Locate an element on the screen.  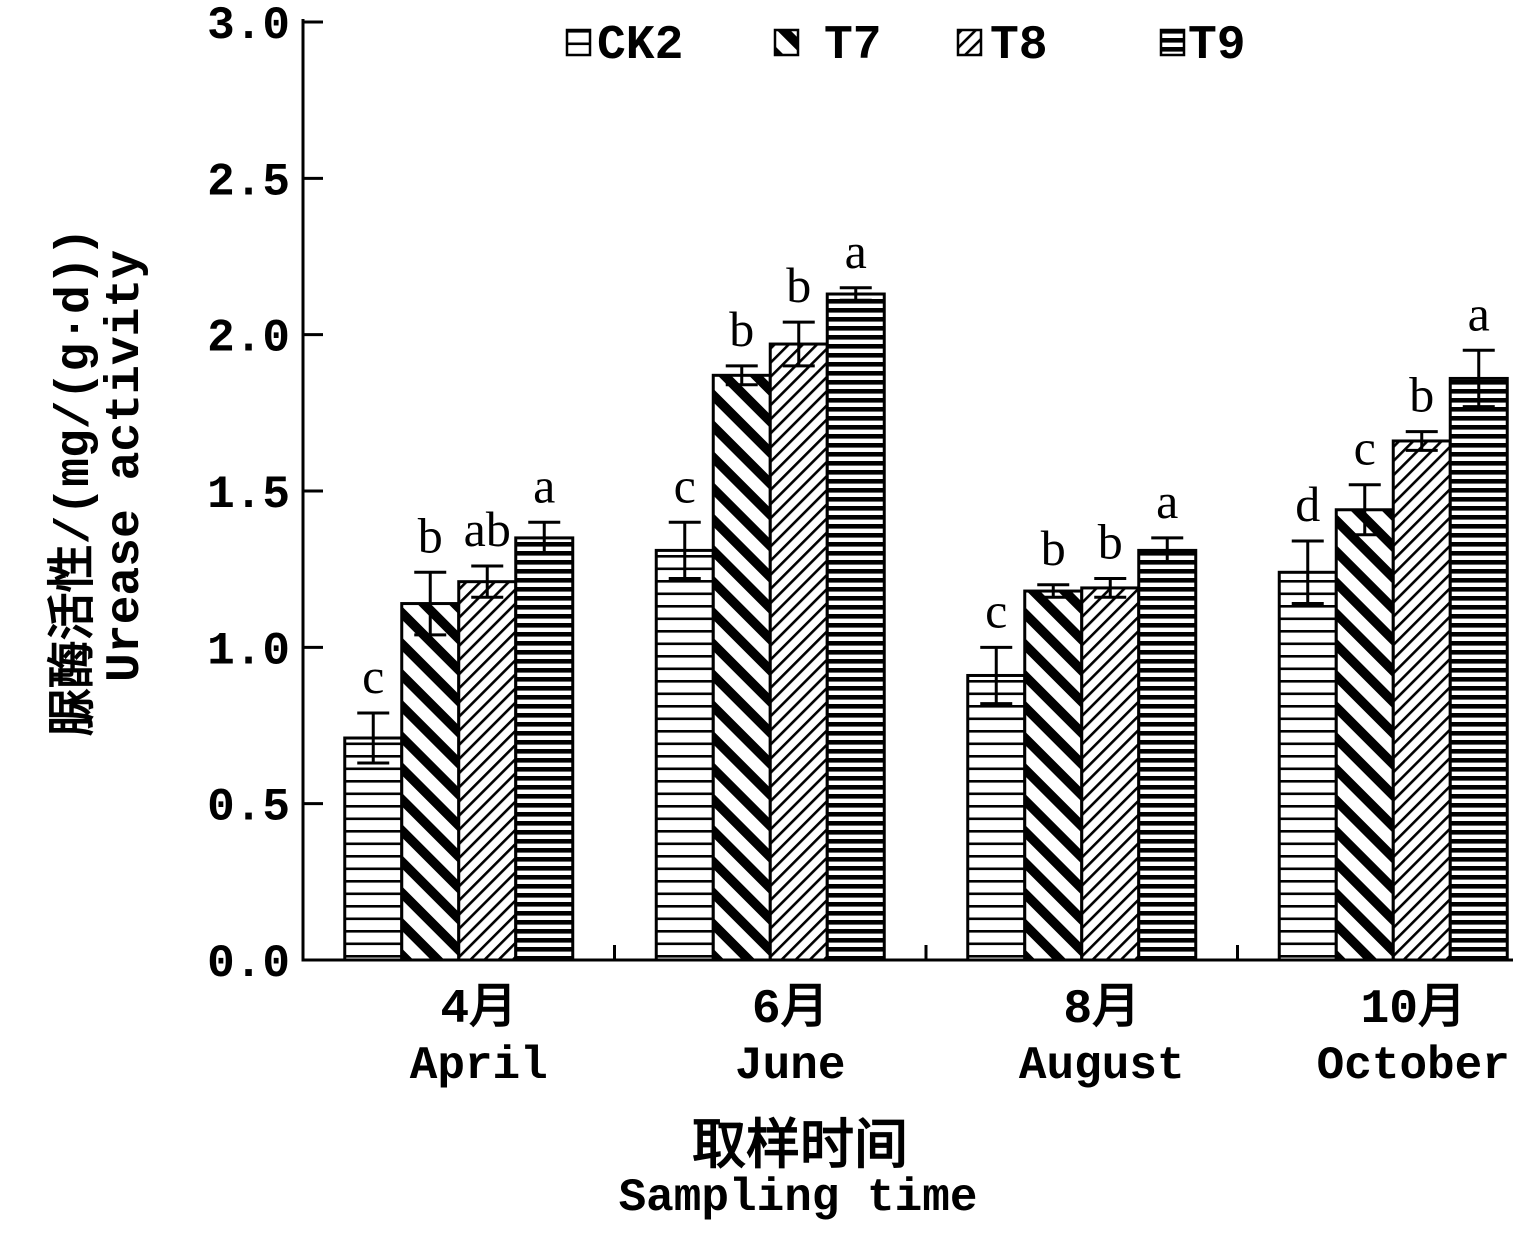
legend-label-ck2: CK2 is located at coordinates (640, 46).